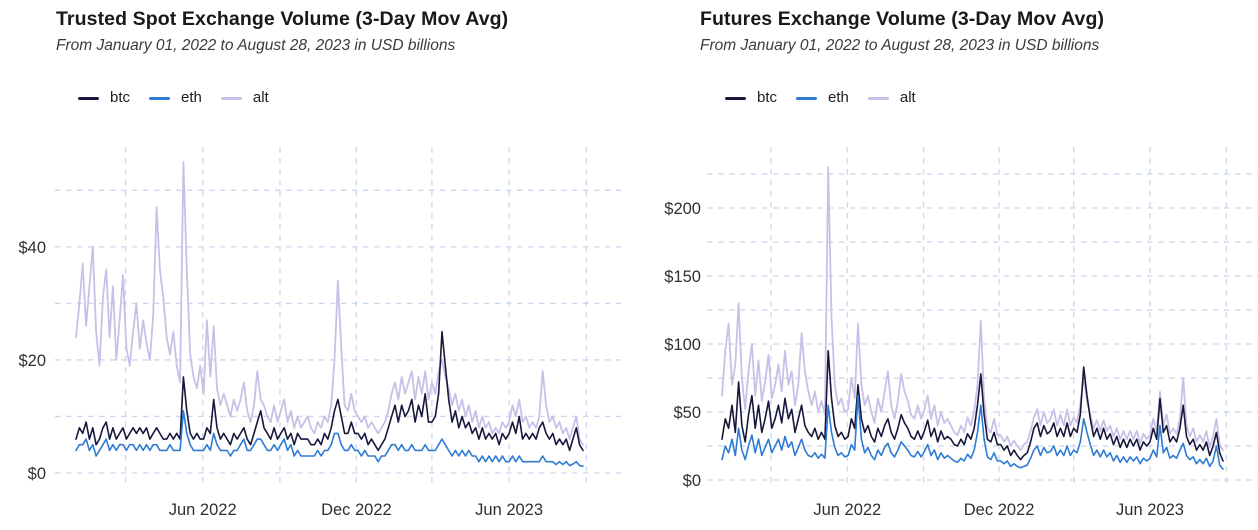  Describe the element at coordinates (682, 209) in the screenshot. I see `y-axis-tick-label: $200` at that location.